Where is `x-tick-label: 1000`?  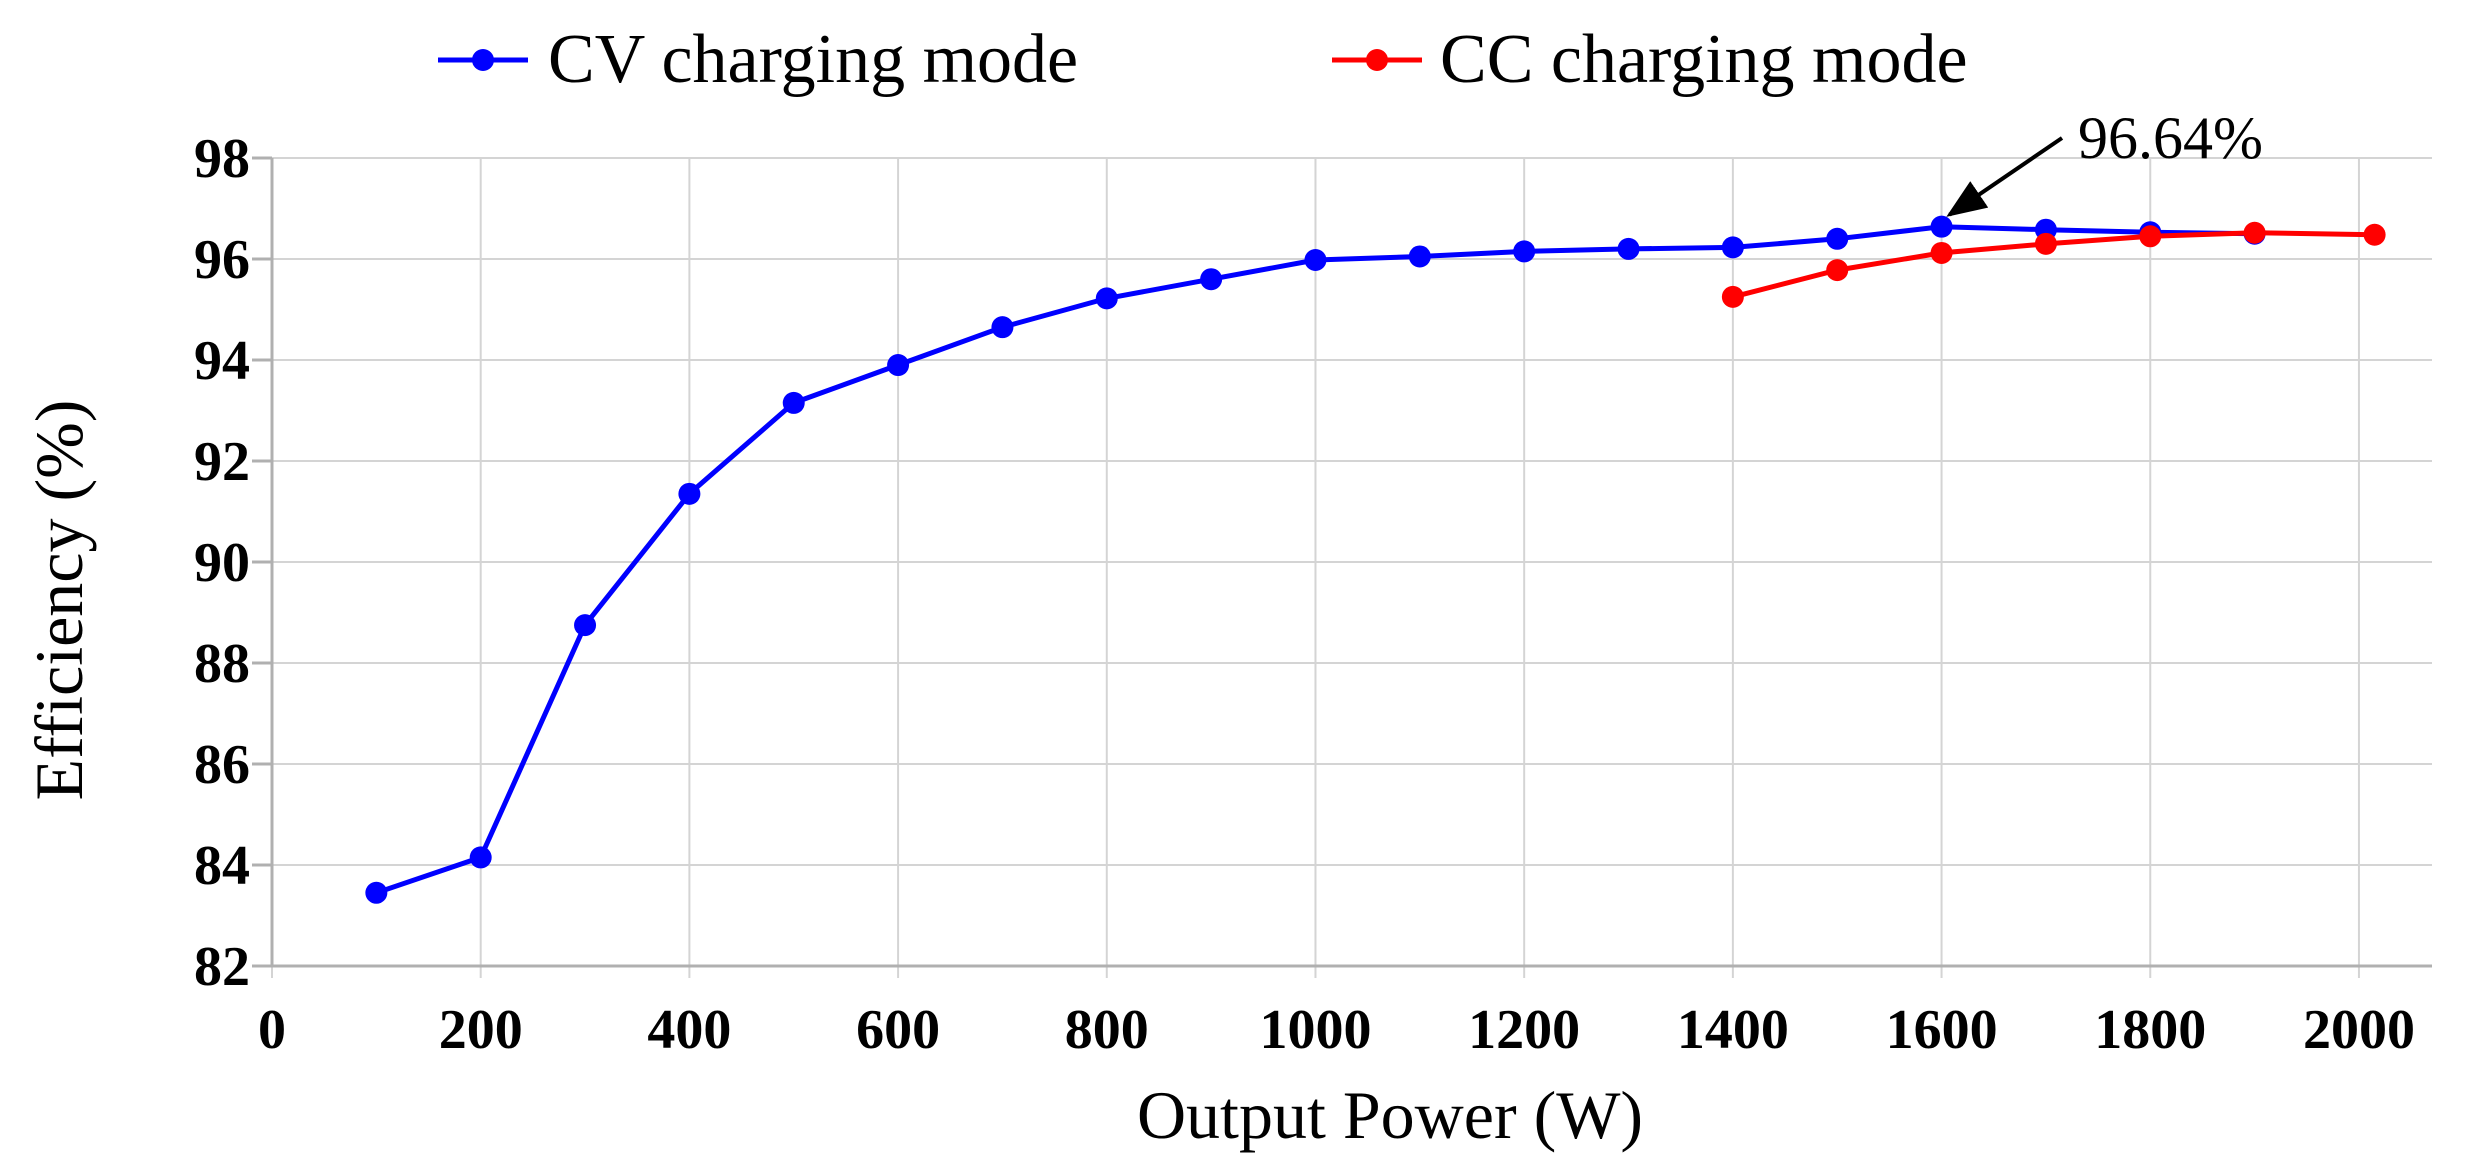 x-tick-label: 1000 is located at coordinates (1315, 1030).